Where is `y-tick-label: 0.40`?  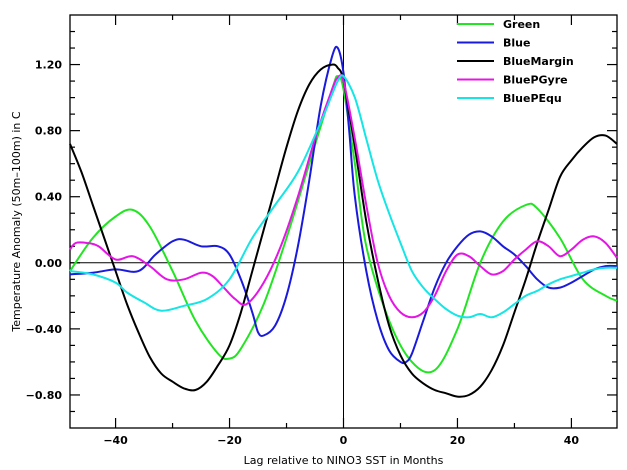 y-tick-label: 0.40 is located at coordinates (48, 197).